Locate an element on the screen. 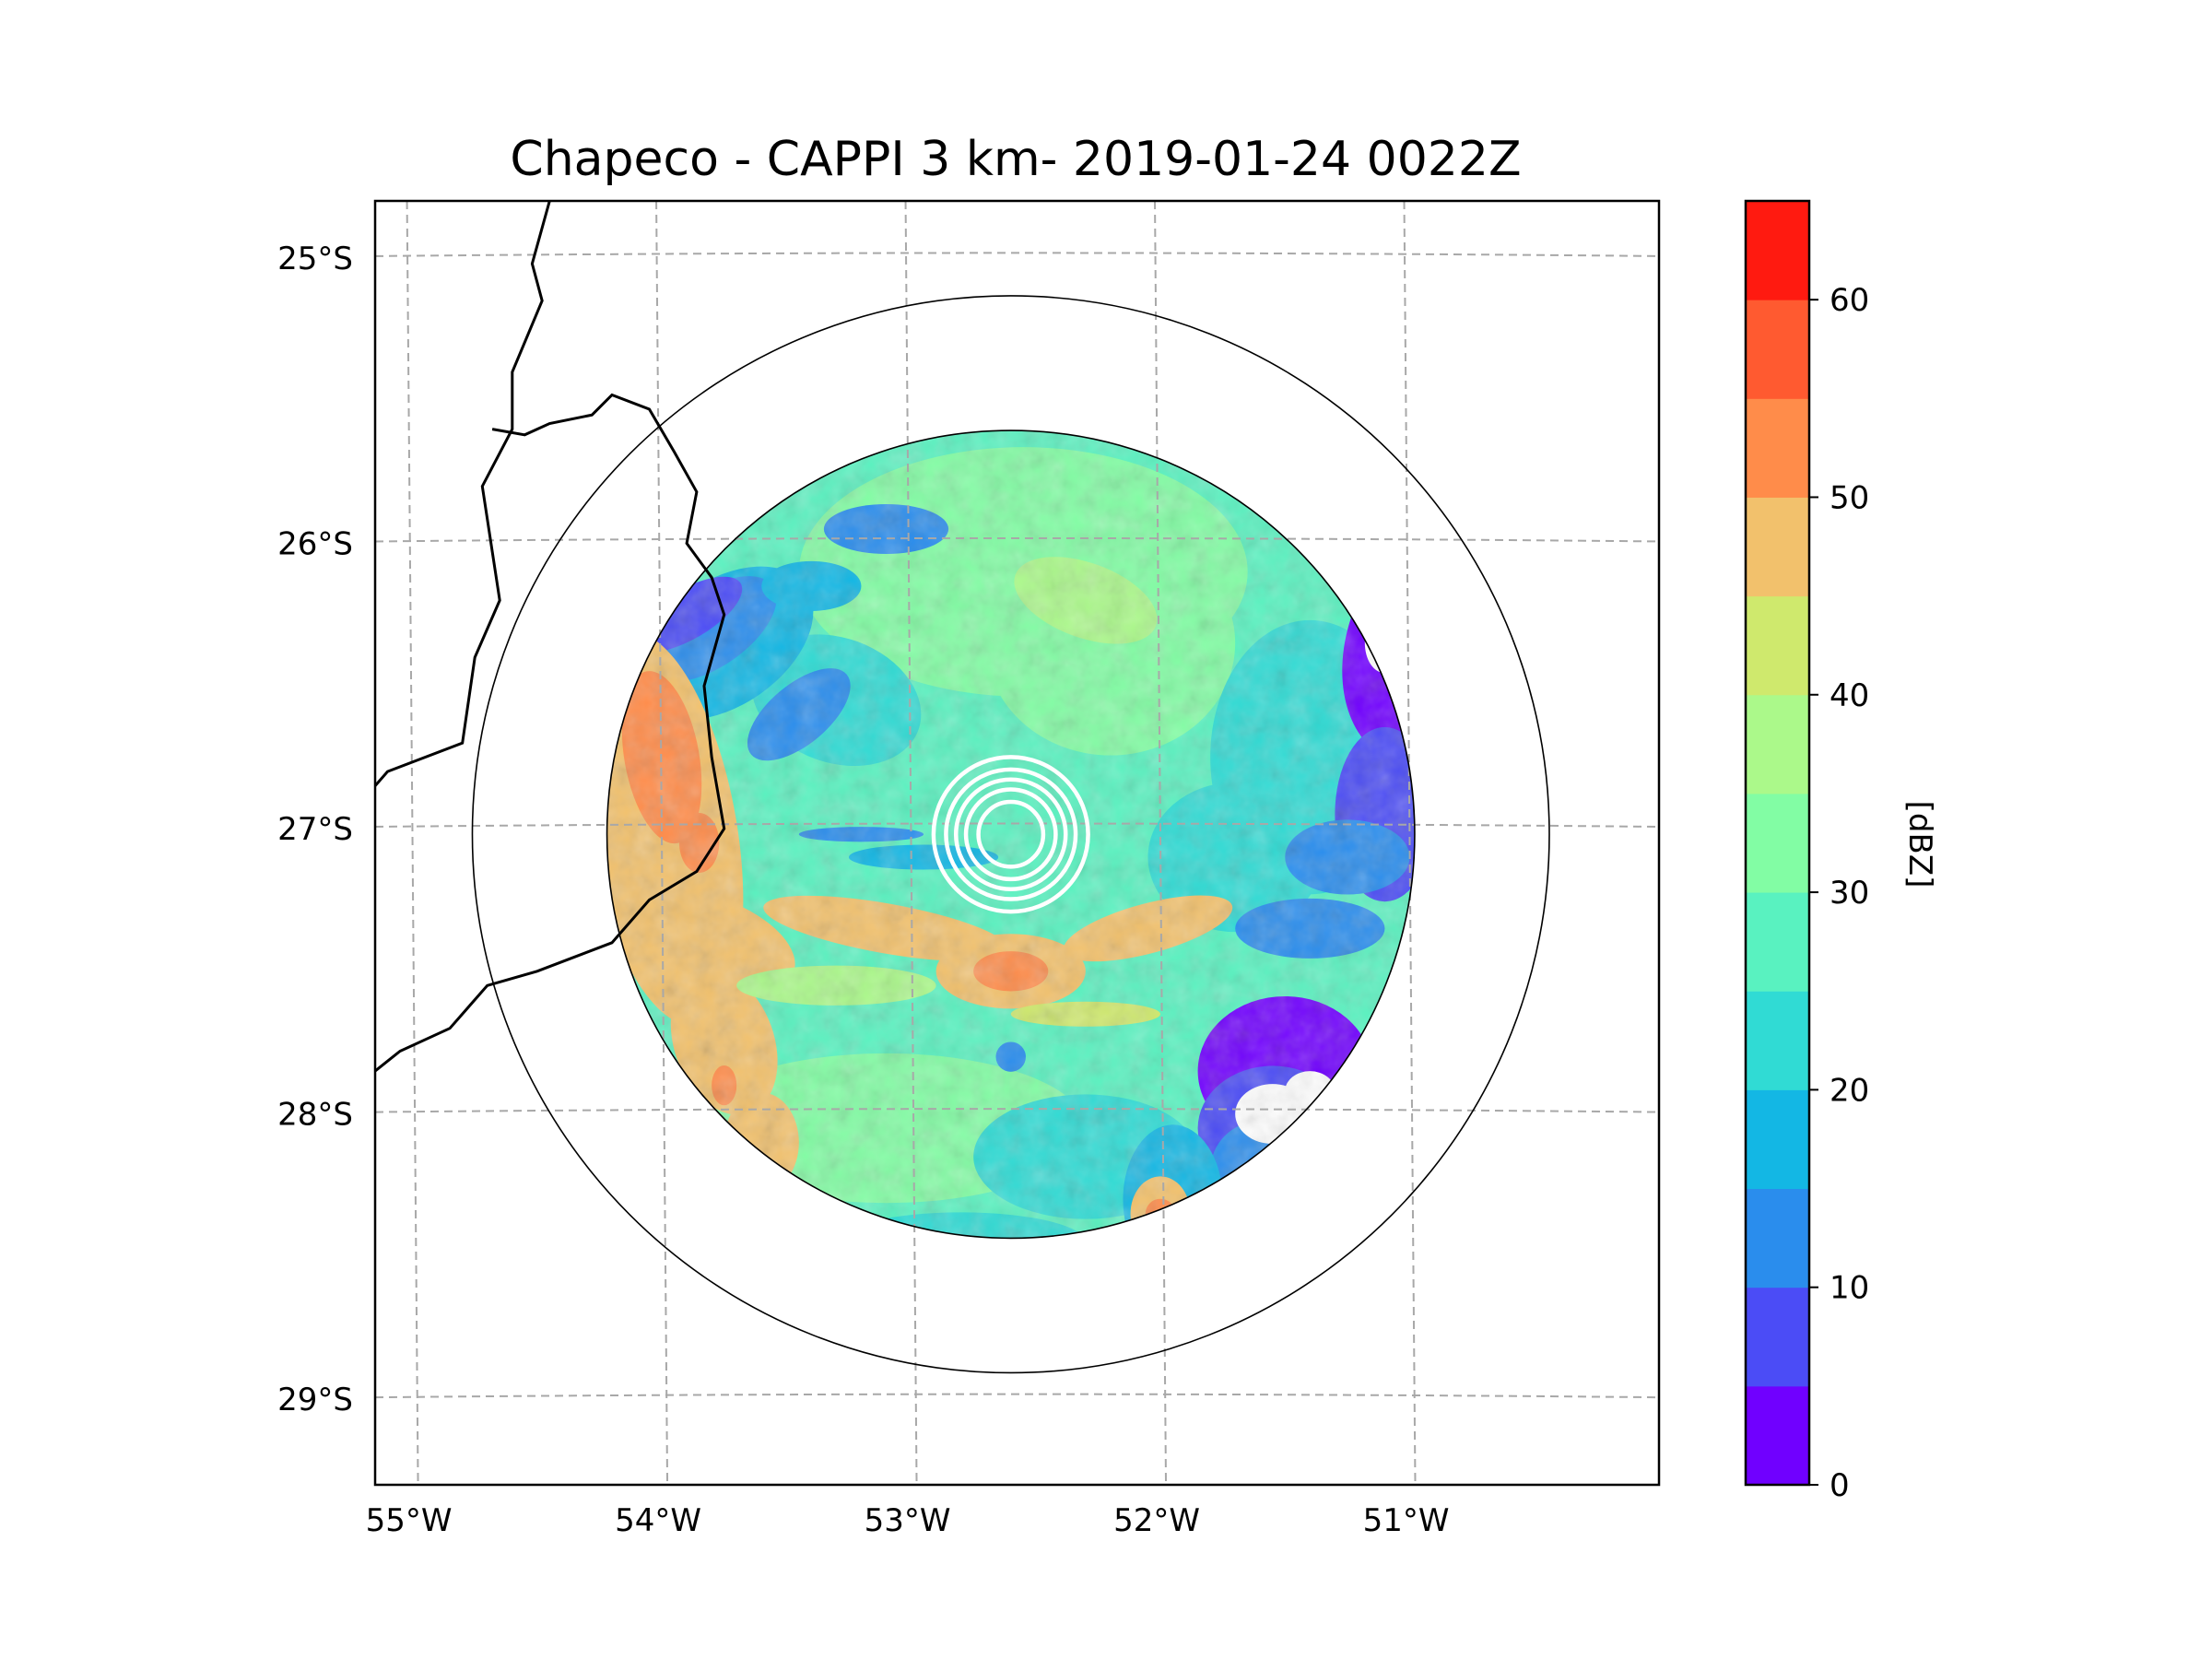 This screenshot has height=1659, width=2212. latitude-tick-labels: 25°S 26°S 27°S 28°S 29°S is located at coordinates (315, 829).